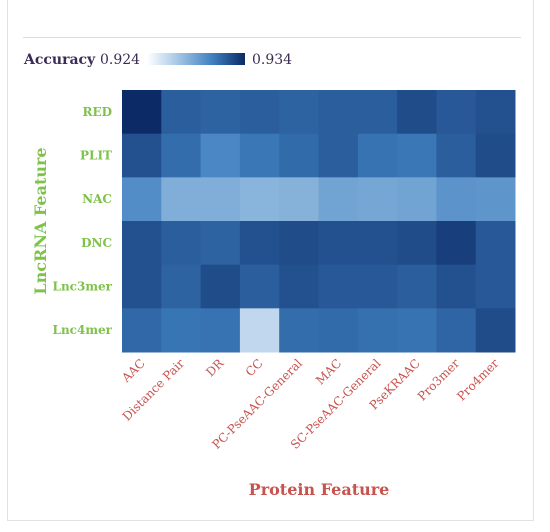  What do you see at coordinates (60, 60) in the screenshot?
I see `legend-title: Accuracy` at bounding box center [60, 60].